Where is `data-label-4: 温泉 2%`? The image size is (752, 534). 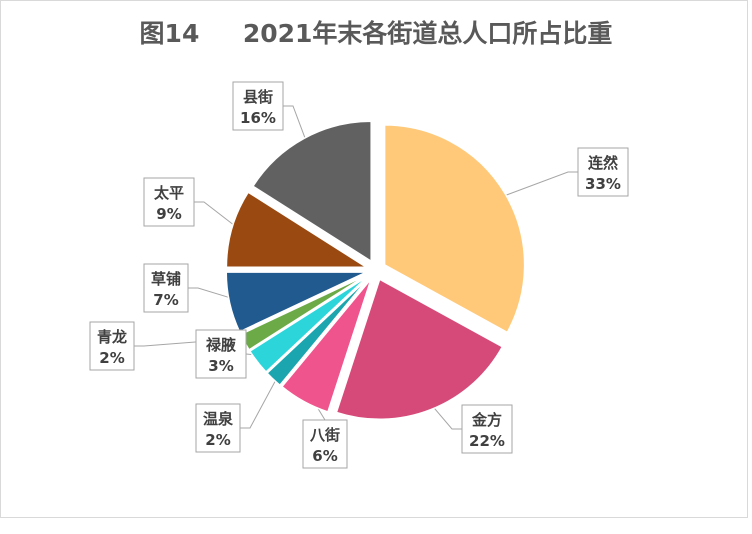
data-label-4: 温泉 2% is located at coordinates (218, 428).